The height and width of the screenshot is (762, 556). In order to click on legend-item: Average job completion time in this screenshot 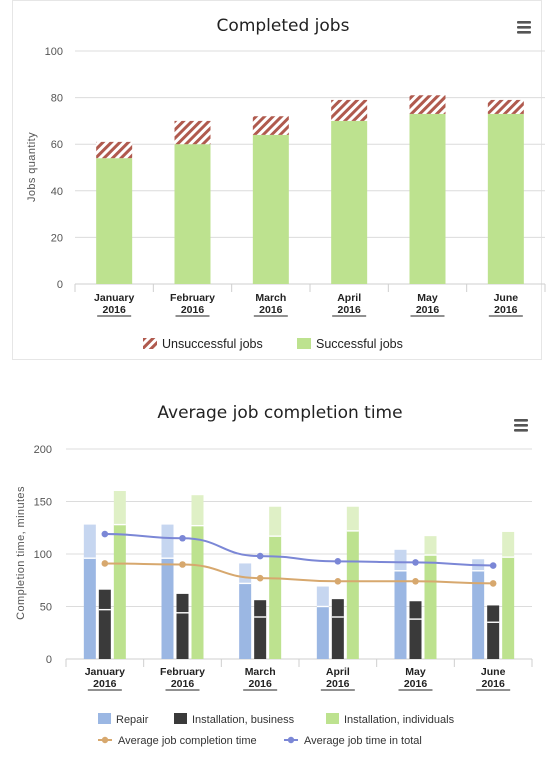, I will do `click(177, 741)`.